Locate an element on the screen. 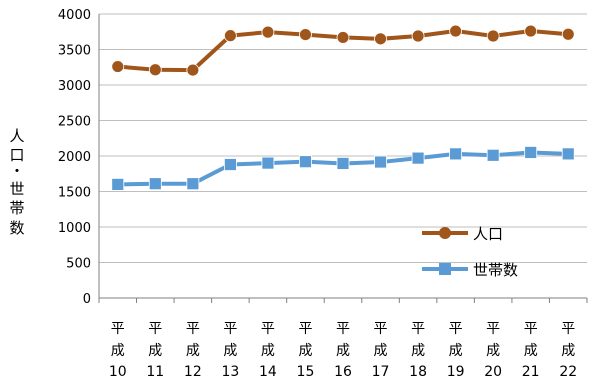 This screenshot has height=389, width=590. x-tick-label: 22 is located at coordinates (568, 372).